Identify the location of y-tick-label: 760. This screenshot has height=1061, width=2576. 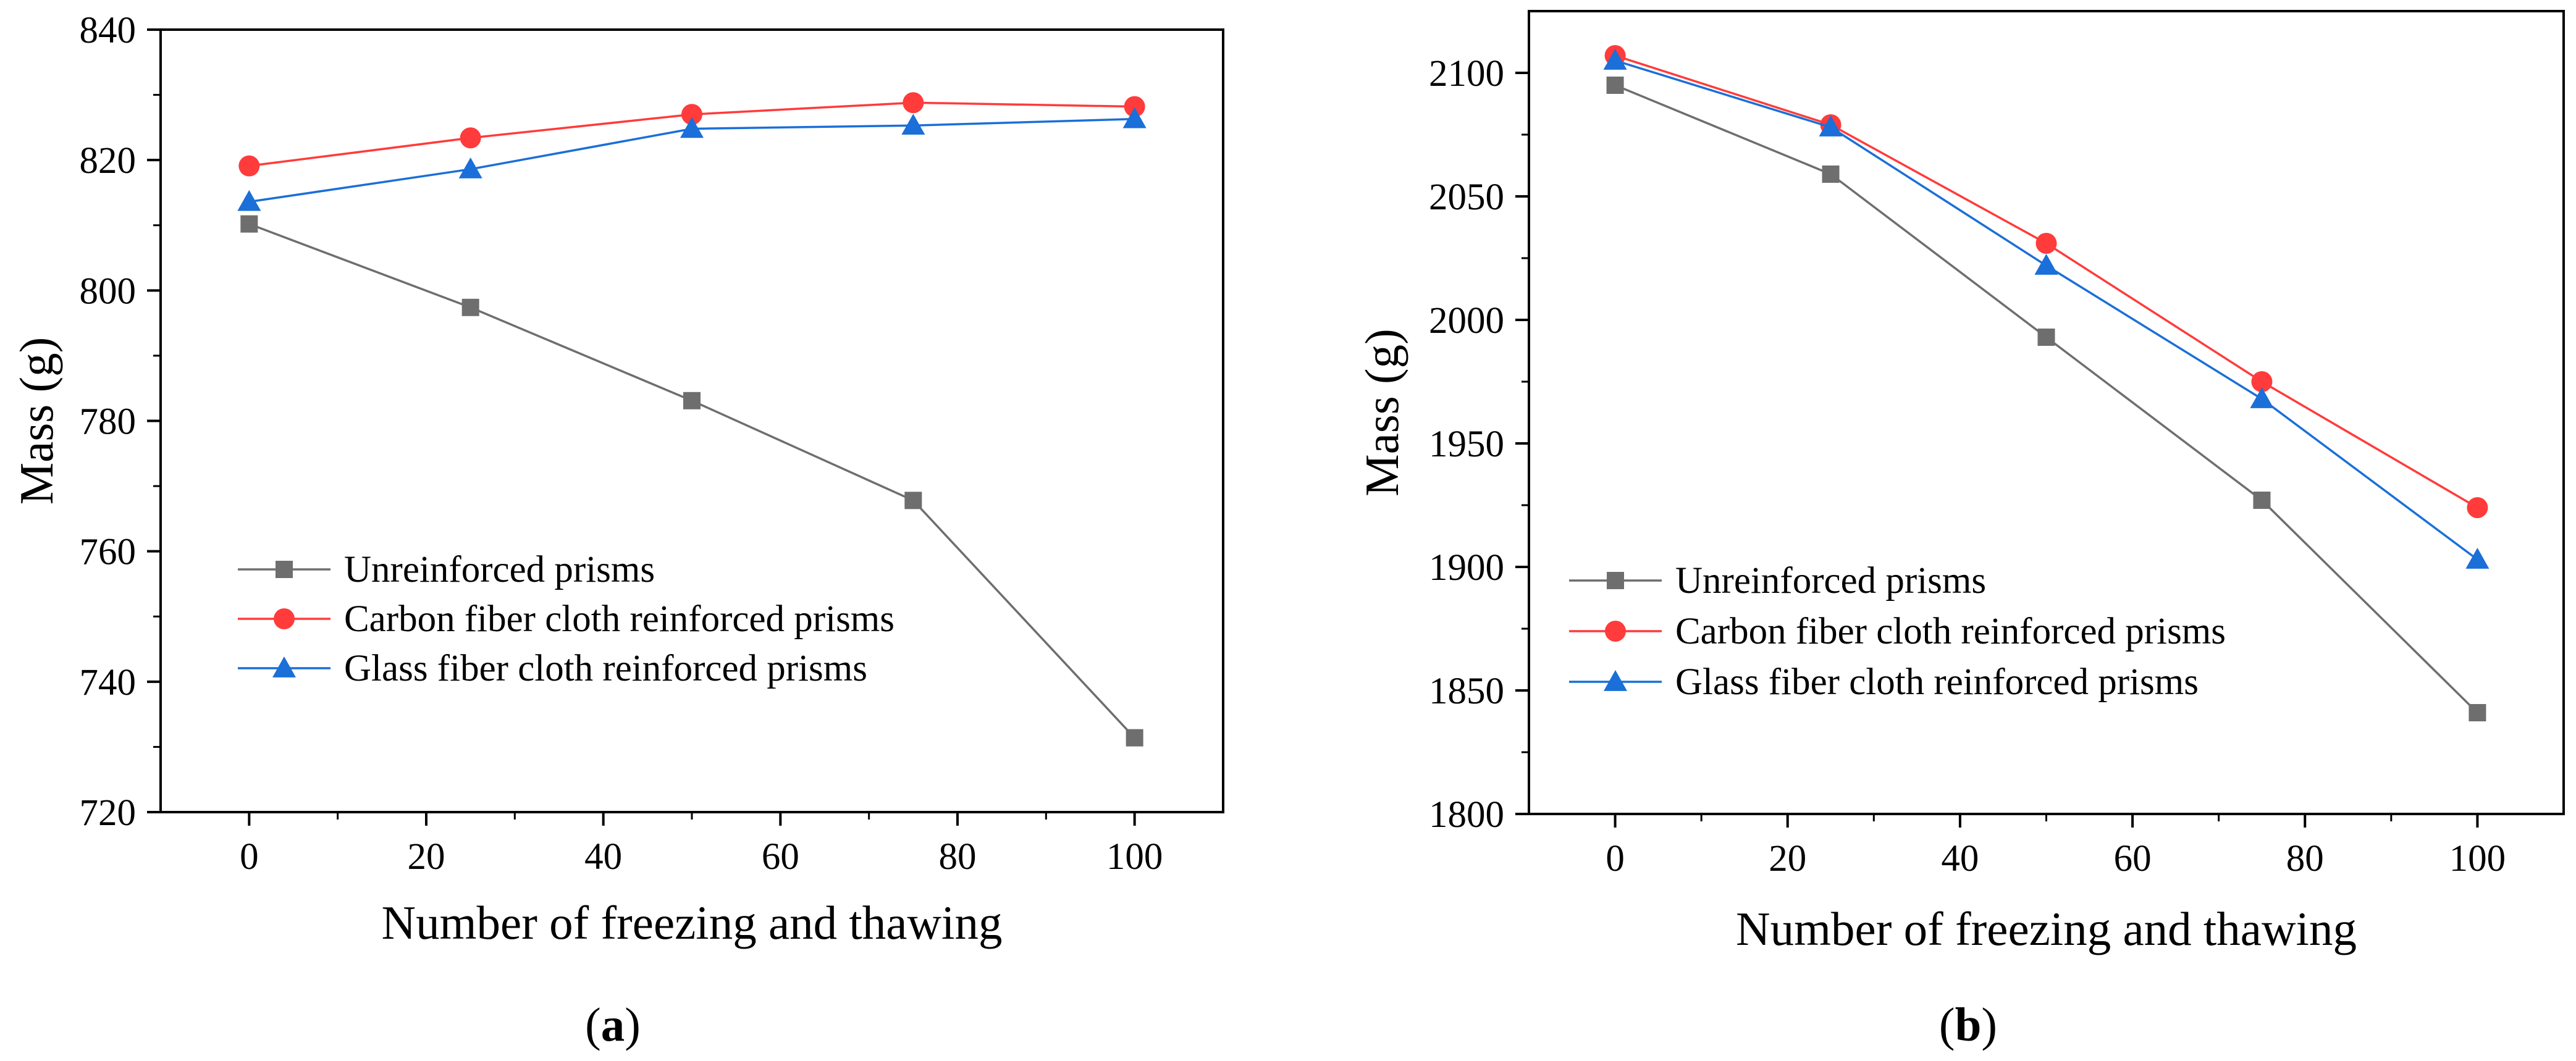
(108, 552).